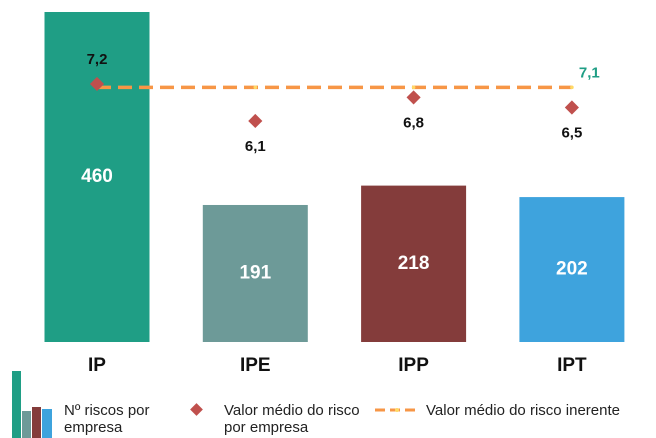 The image size is (656, 438). I want to click on legend-label: Valor médio do risco por empresa, so click(292, 419).